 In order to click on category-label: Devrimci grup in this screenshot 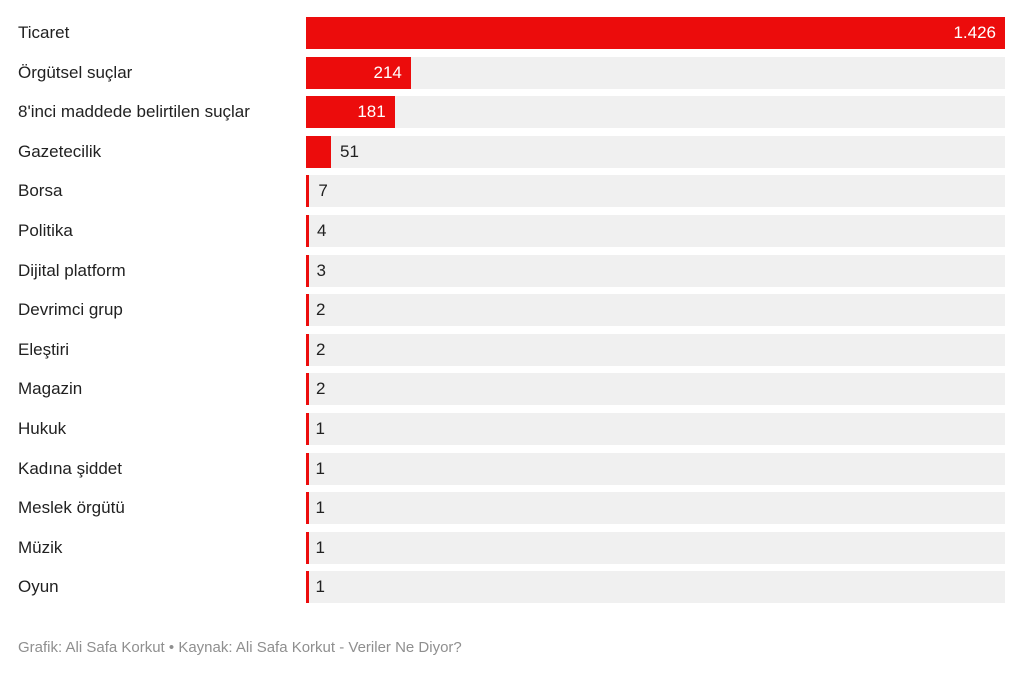, I will do `click(70, 310)`.